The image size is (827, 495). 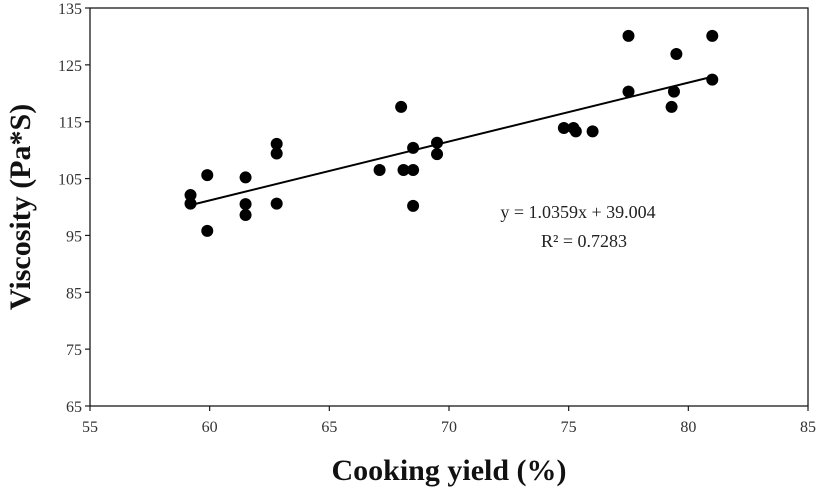 What do you see at coordinates (70, 180) in the screenshot?
I see `y-tick-label: 105` at bounding box center [70, 180].